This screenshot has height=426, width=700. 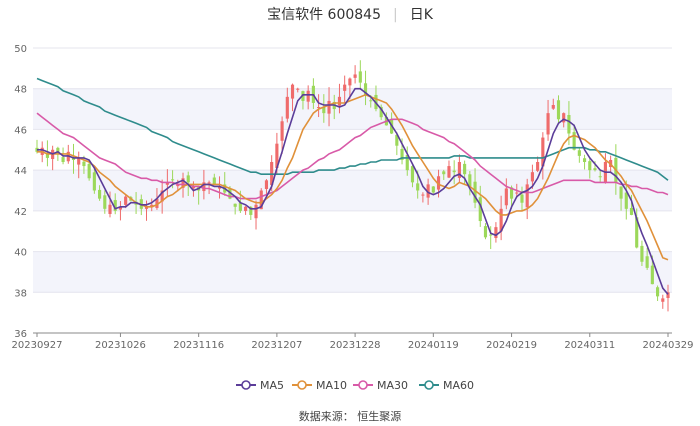 What do you see at coordinates (37, 345) in the screenshot?
I see `x-tick-label: 20230927` at bounding box center [37, 345].